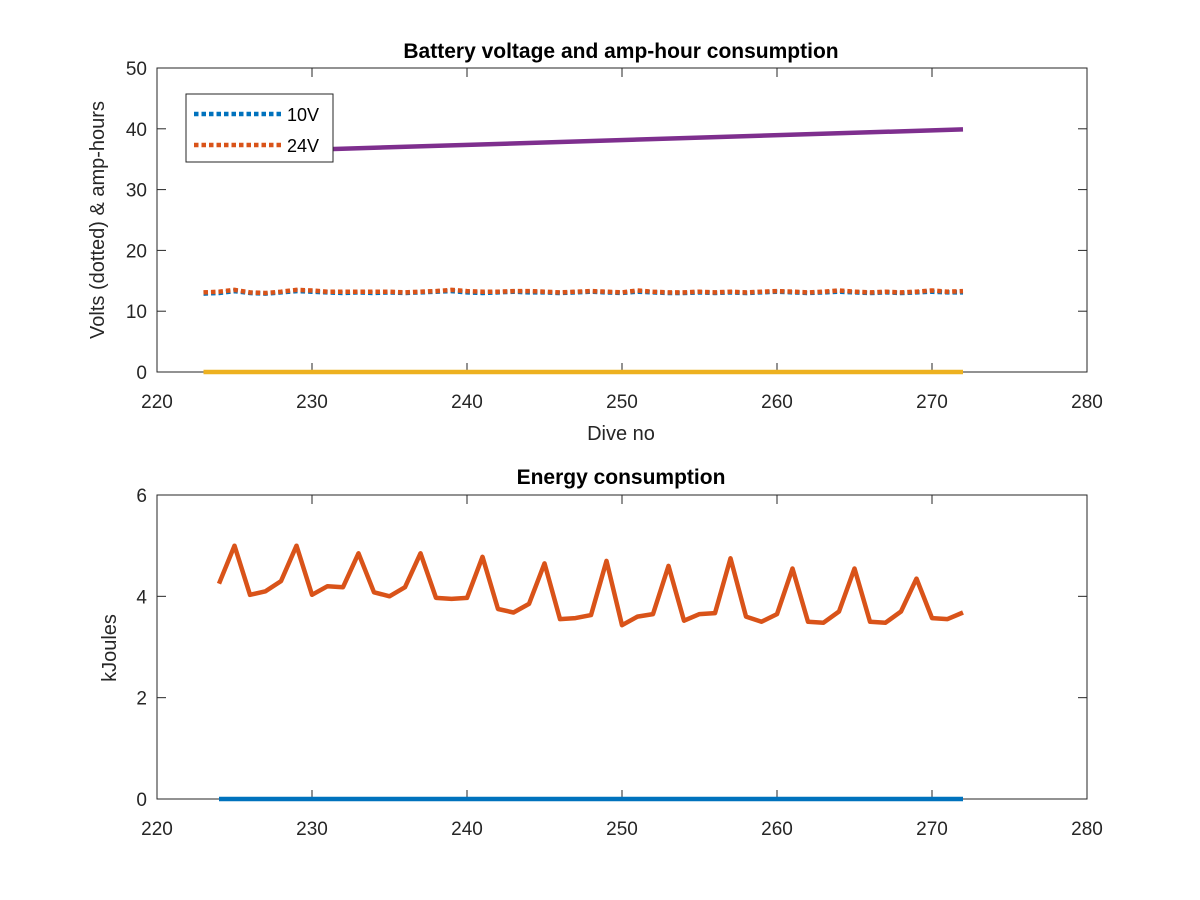 The height and width of the screenshot is (900, 1200). I want to click on voltage-chart-xlabel: Dive no, so click(621, 434).